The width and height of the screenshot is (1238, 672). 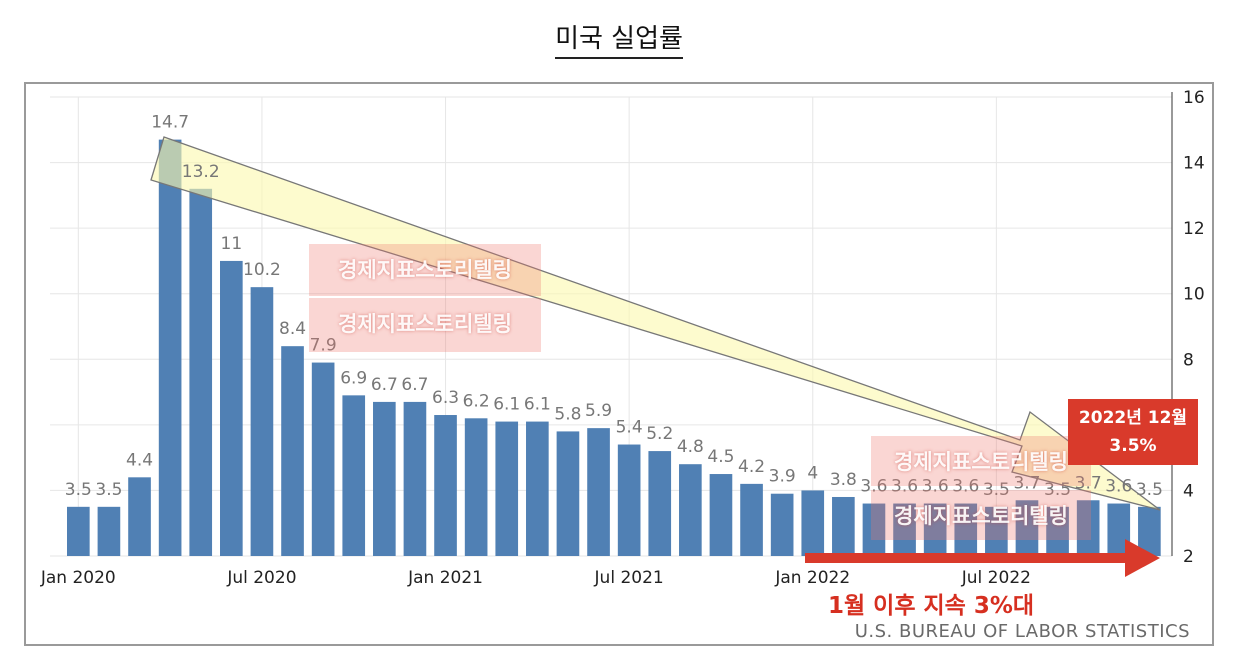 I want to click on chart-title: 미국 실업률, so click(x=619, y=41).